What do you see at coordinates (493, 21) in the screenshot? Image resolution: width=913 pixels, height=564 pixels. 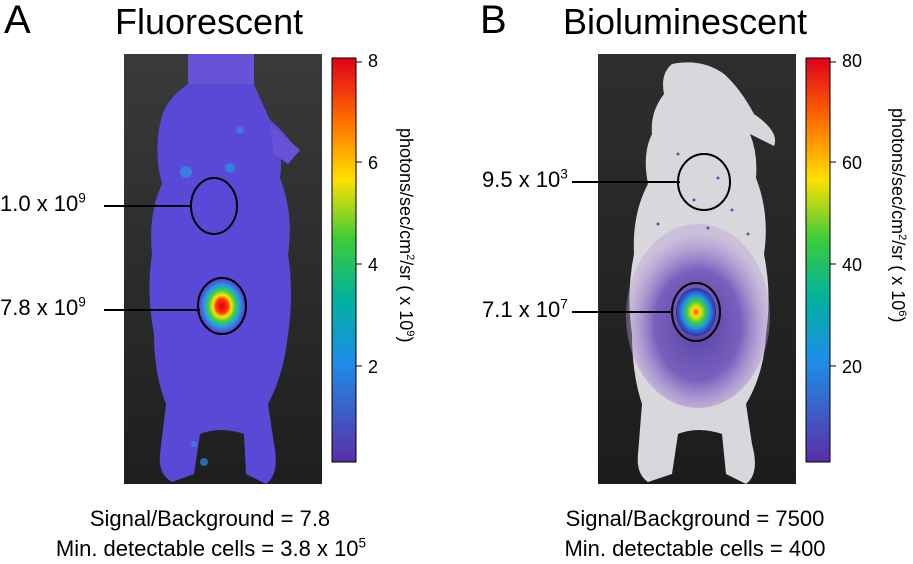 I see `panel-b-letter: B` at bounding box center [493, 21].